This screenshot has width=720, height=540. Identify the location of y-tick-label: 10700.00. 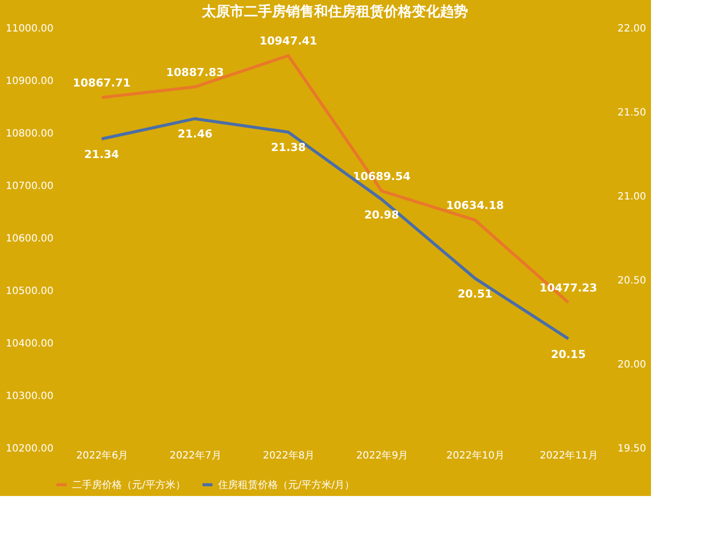
(30, 186).